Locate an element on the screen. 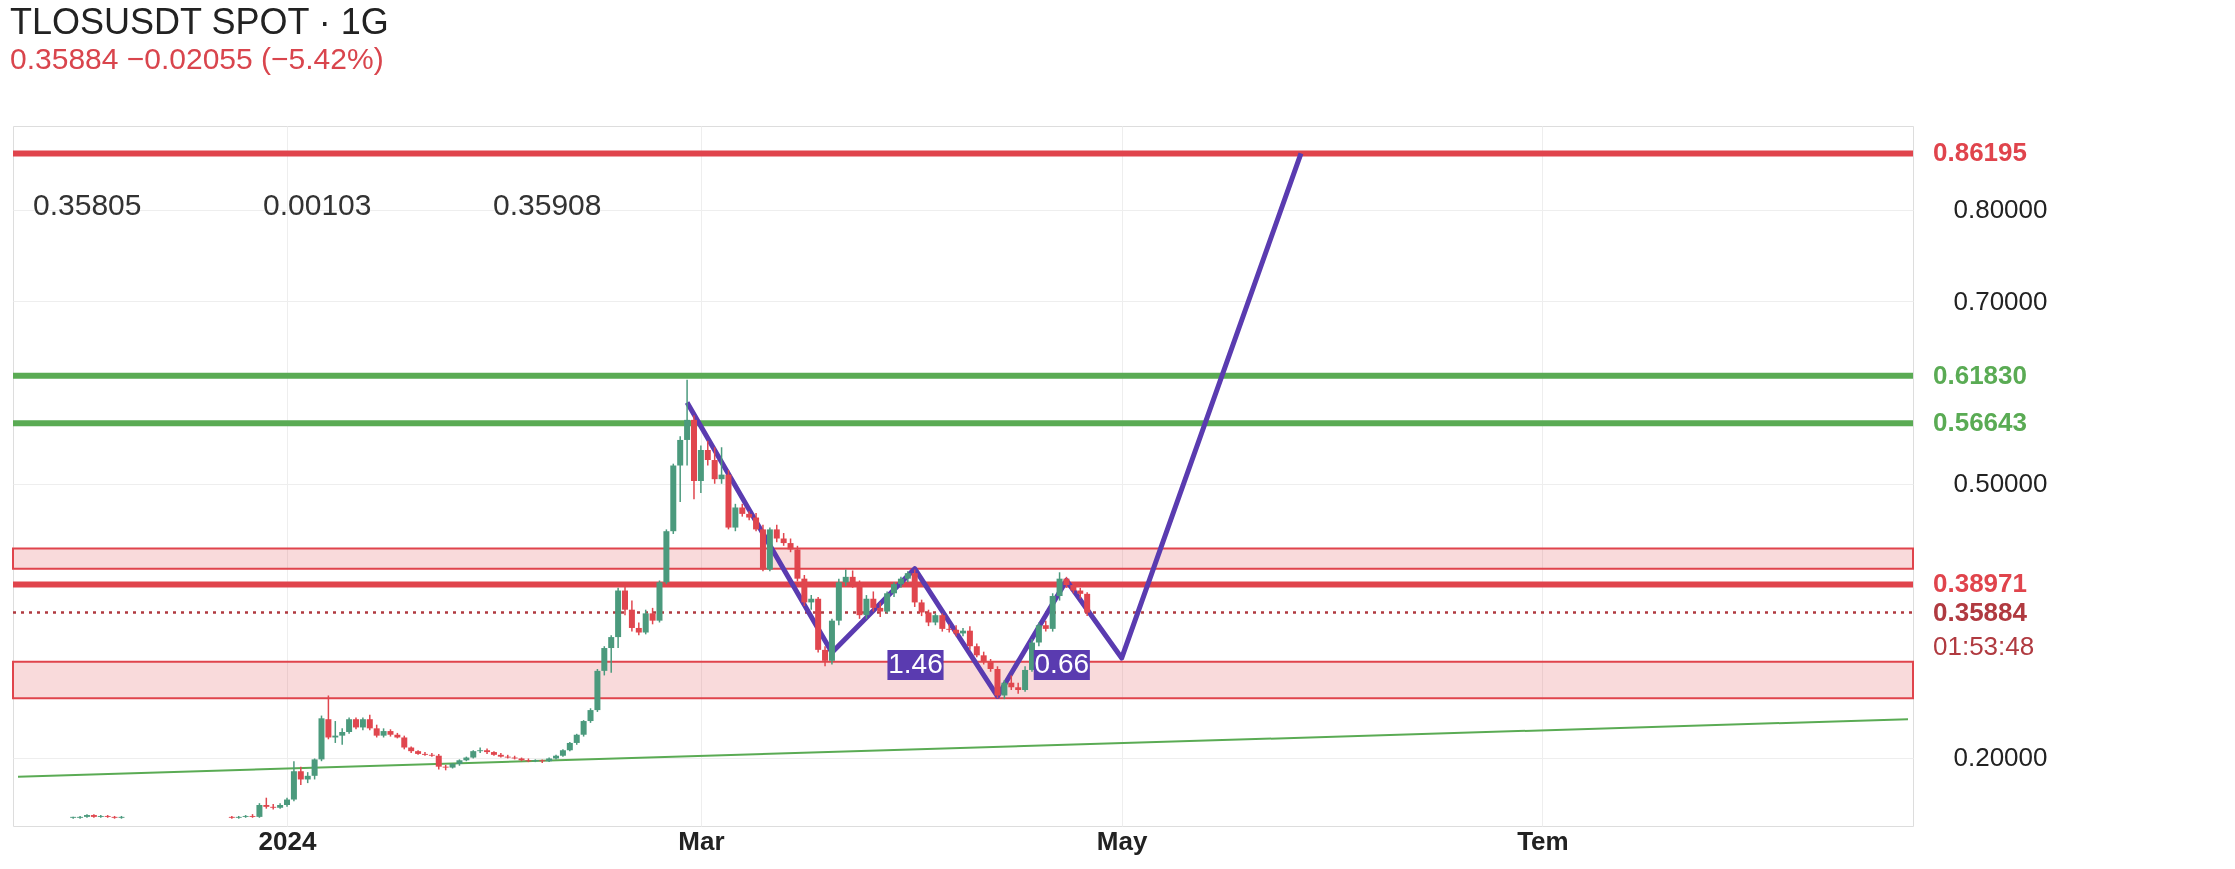  annotation: 0.35805 is located at coordinates (87, 204).